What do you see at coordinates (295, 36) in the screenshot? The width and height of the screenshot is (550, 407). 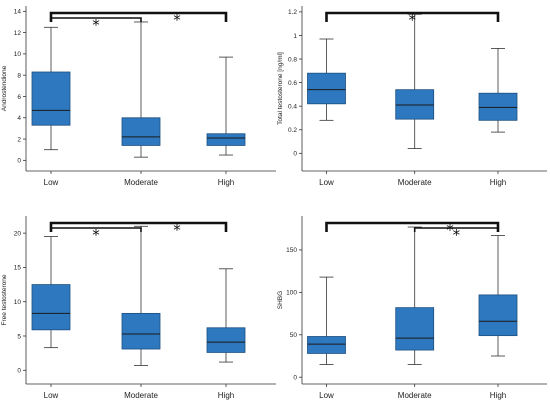 I see `y-tick-label: 1` at bounding box center [295, 36].